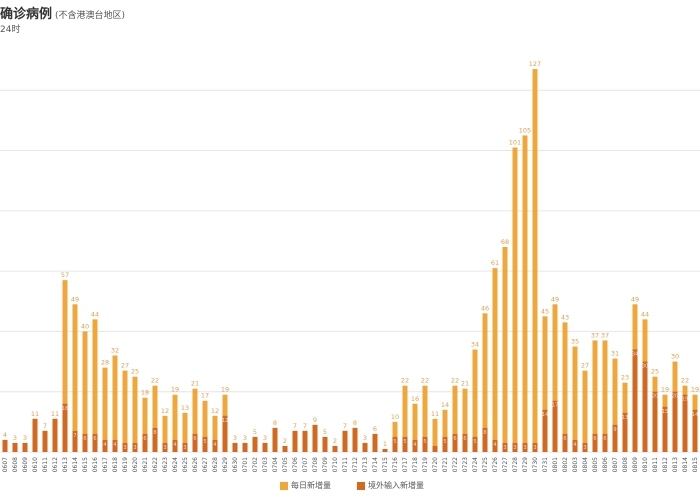 The width and height of the screenshot is (700, 500). Describe the element at coordinates (535, 64) in the screenshot. I see `bar-value-label: 127` at that location.